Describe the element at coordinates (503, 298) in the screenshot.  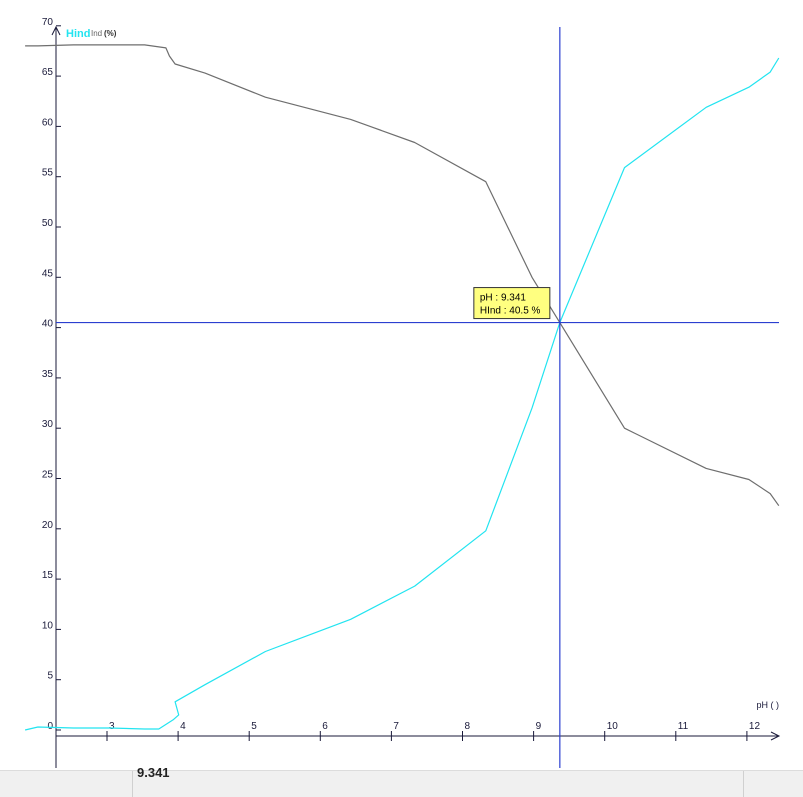
I see `tooltip-ph: pH : 9.341` at that location.